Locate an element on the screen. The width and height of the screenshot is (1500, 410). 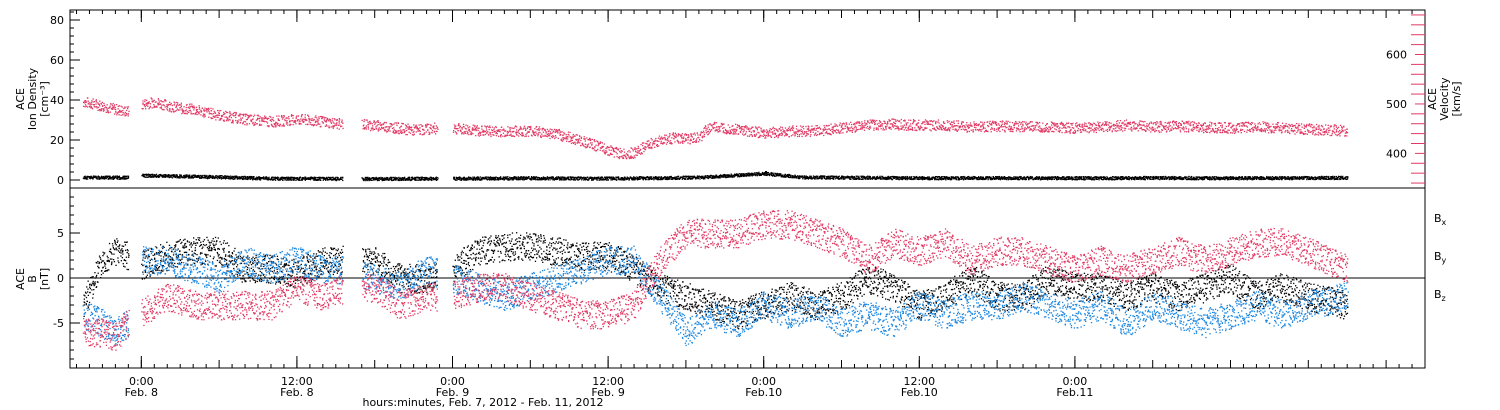
top-left-ylabel-line: [cm⁻³] is located at coordinates (44, 99).